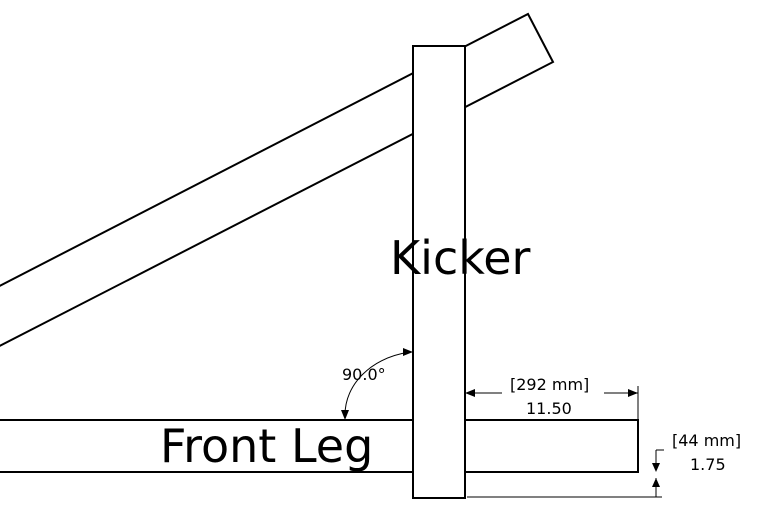 The image size is (764, 524). What do you see at coordinates (549, 384) in the screenshot?
I see `length-metric: [292 mm]` at bounding box center [549, 384].